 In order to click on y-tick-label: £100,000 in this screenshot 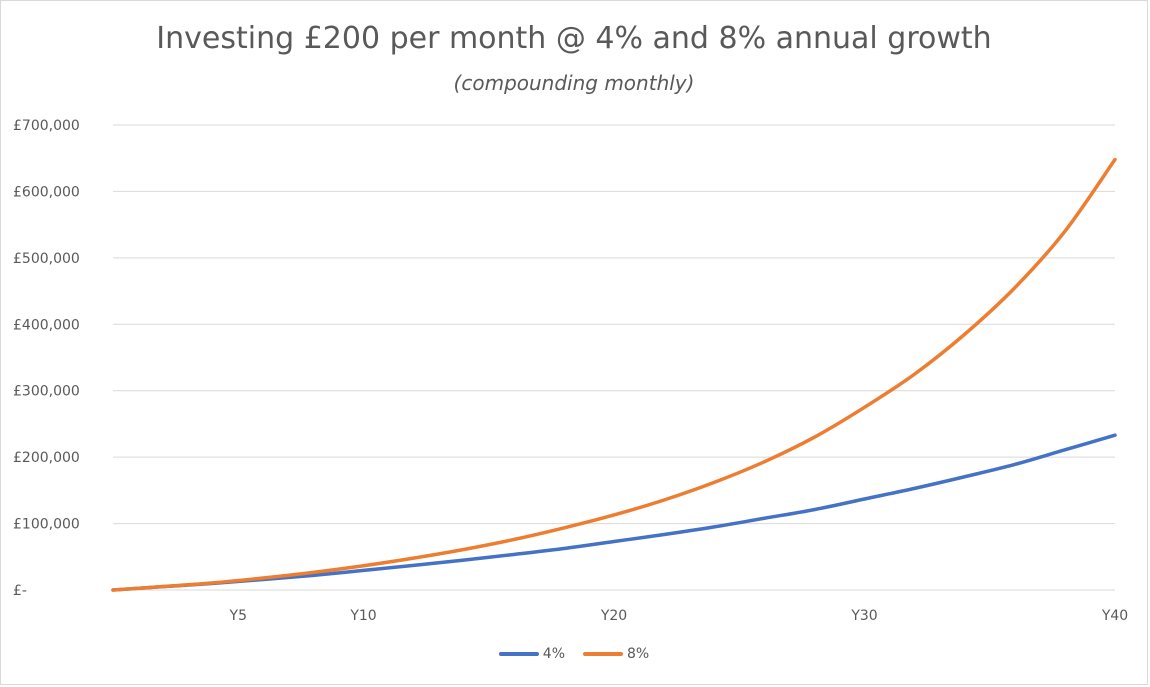, I will do `click(46, 525)`.